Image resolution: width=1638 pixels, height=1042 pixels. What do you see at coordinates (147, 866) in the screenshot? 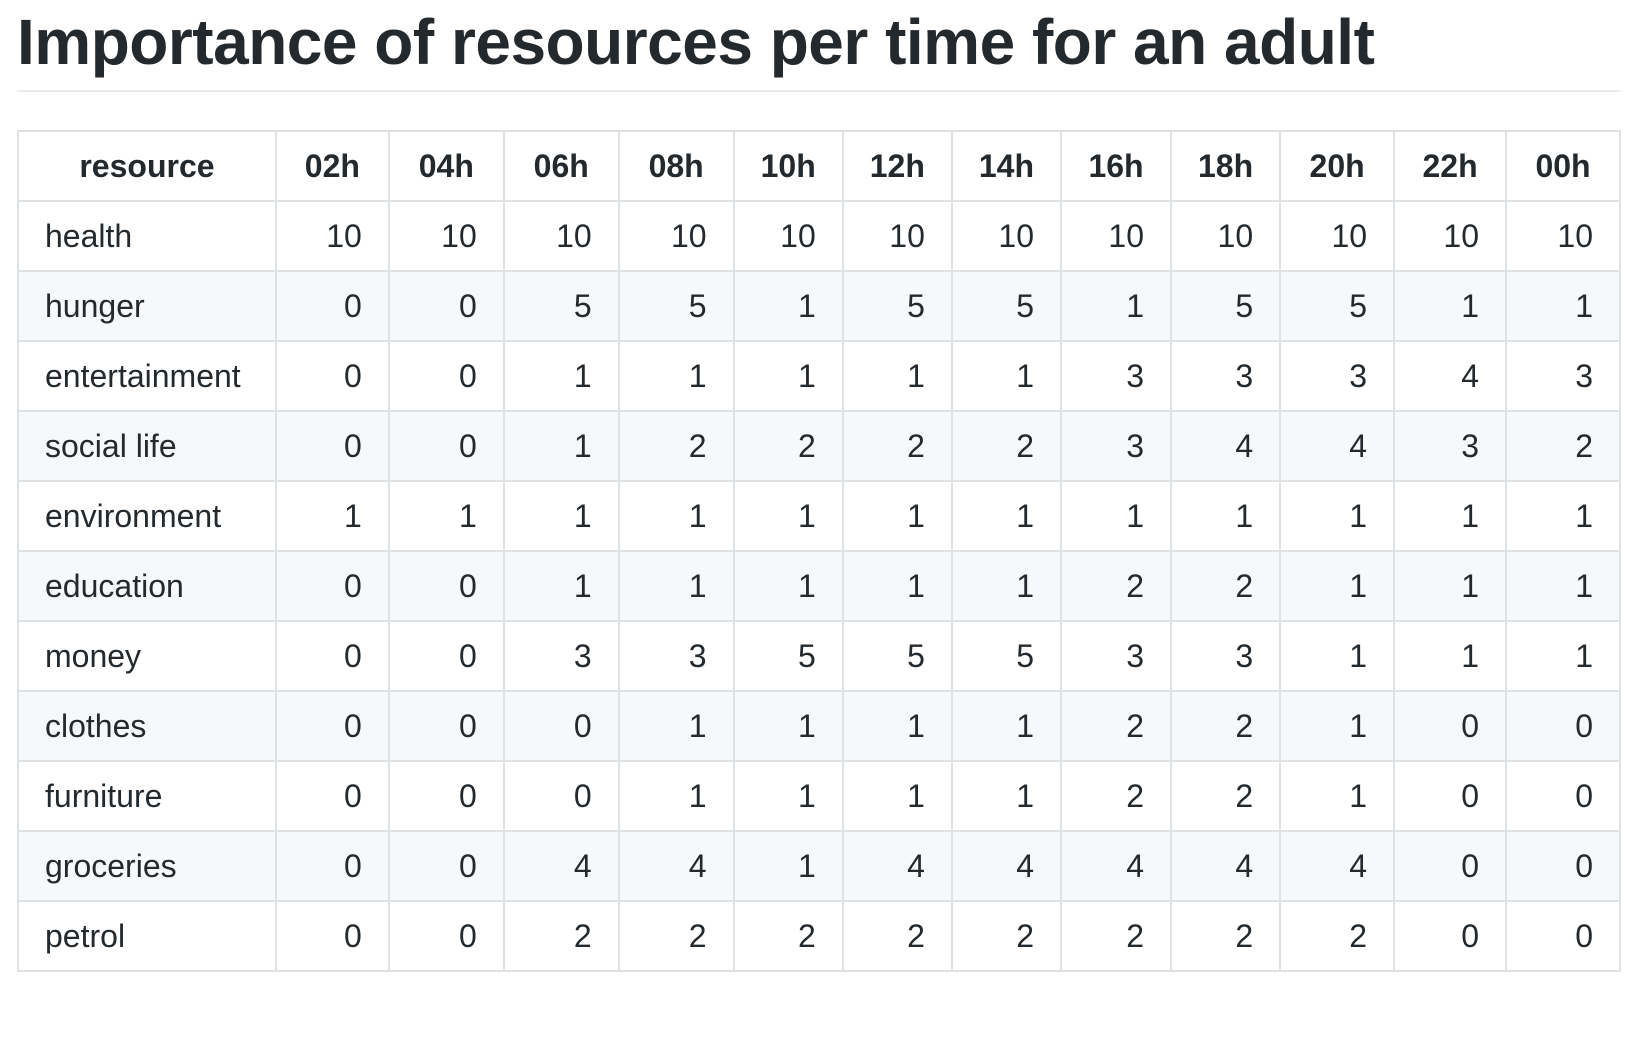
I see `resource-name-cell: groceries` at bounding box center [147, 866].